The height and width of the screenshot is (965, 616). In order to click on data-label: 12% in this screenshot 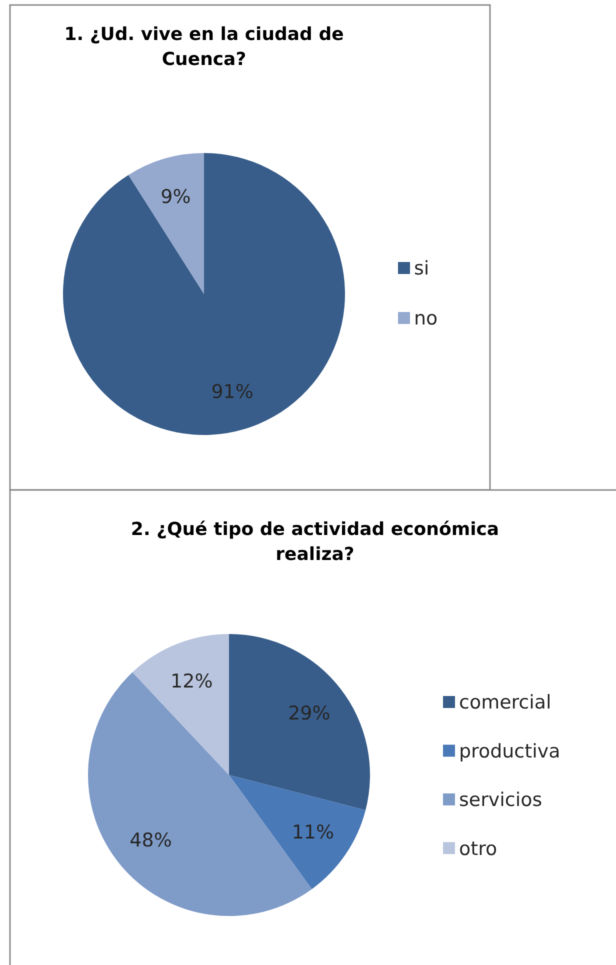, I will do `click(191, 681)`.